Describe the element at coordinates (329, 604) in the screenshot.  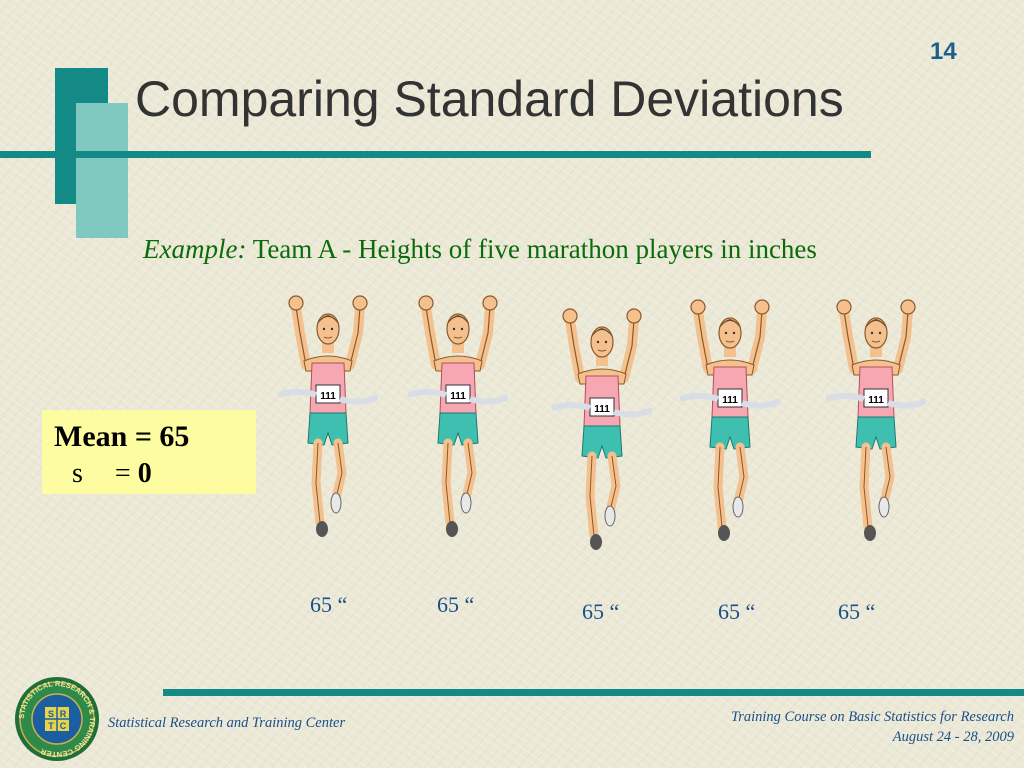
I see `runner-height-label-1: 65 “` at that location.